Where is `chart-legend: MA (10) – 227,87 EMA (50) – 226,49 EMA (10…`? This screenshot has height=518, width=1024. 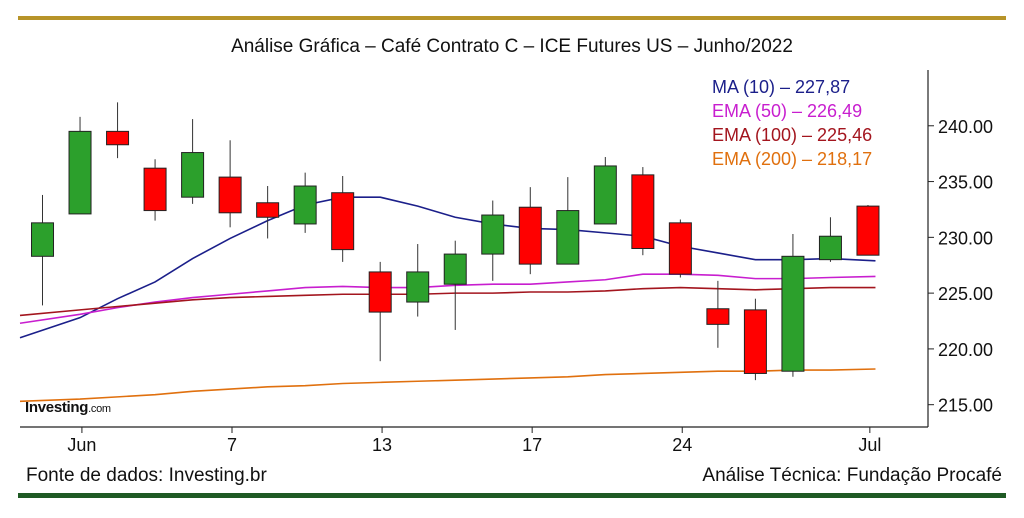 chart-legend: MA (10) – 227,87 EMA (50) – 226,49 EMA (10… is located at coordinates (792, 123).